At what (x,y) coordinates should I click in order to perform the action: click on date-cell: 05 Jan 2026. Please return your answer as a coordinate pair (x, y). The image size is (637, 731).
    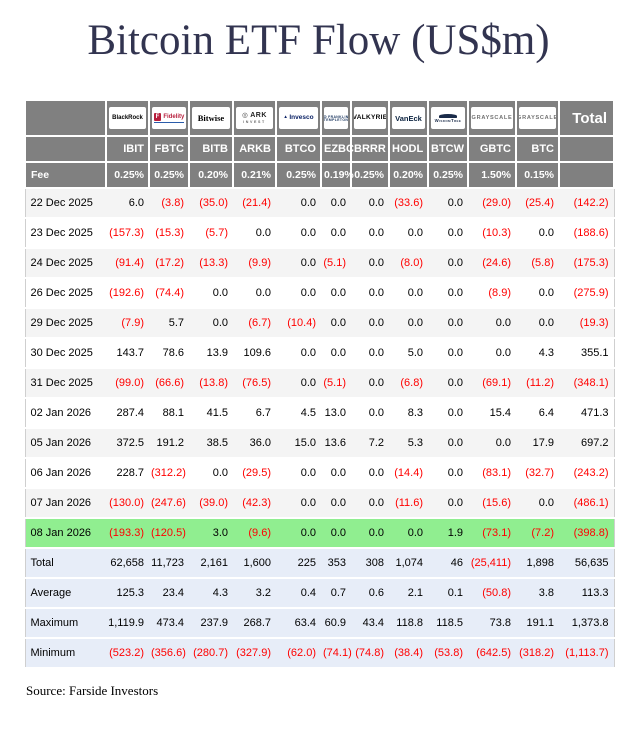
    Looking at the image, I should click on (65, 444).